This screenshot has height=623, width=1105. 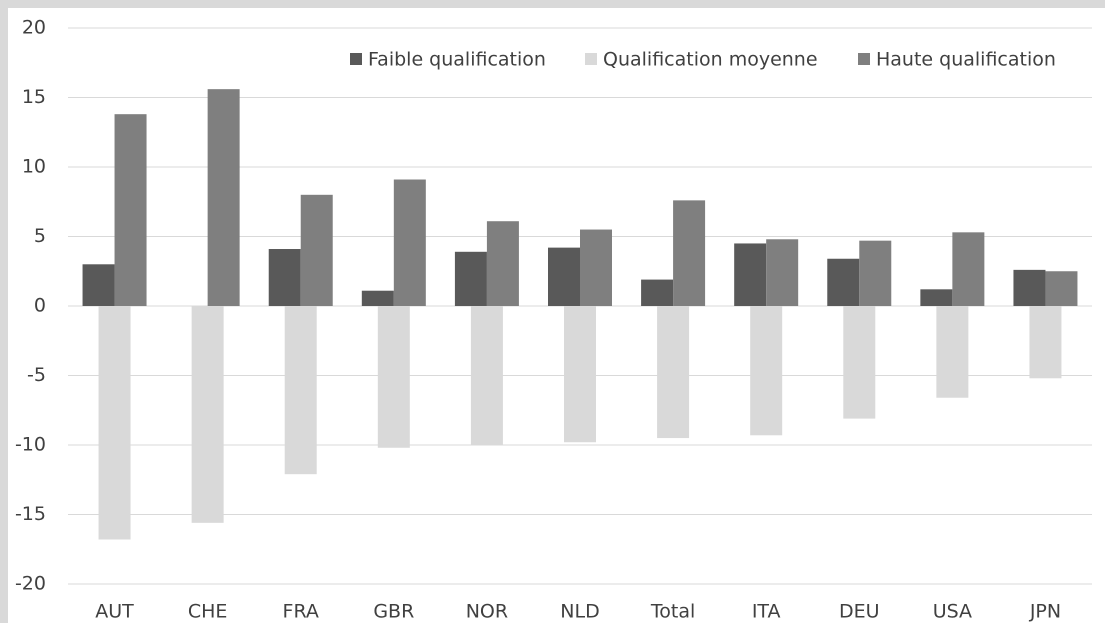 I want to click on y-tick-label: -10, so click(x=30, y=445).